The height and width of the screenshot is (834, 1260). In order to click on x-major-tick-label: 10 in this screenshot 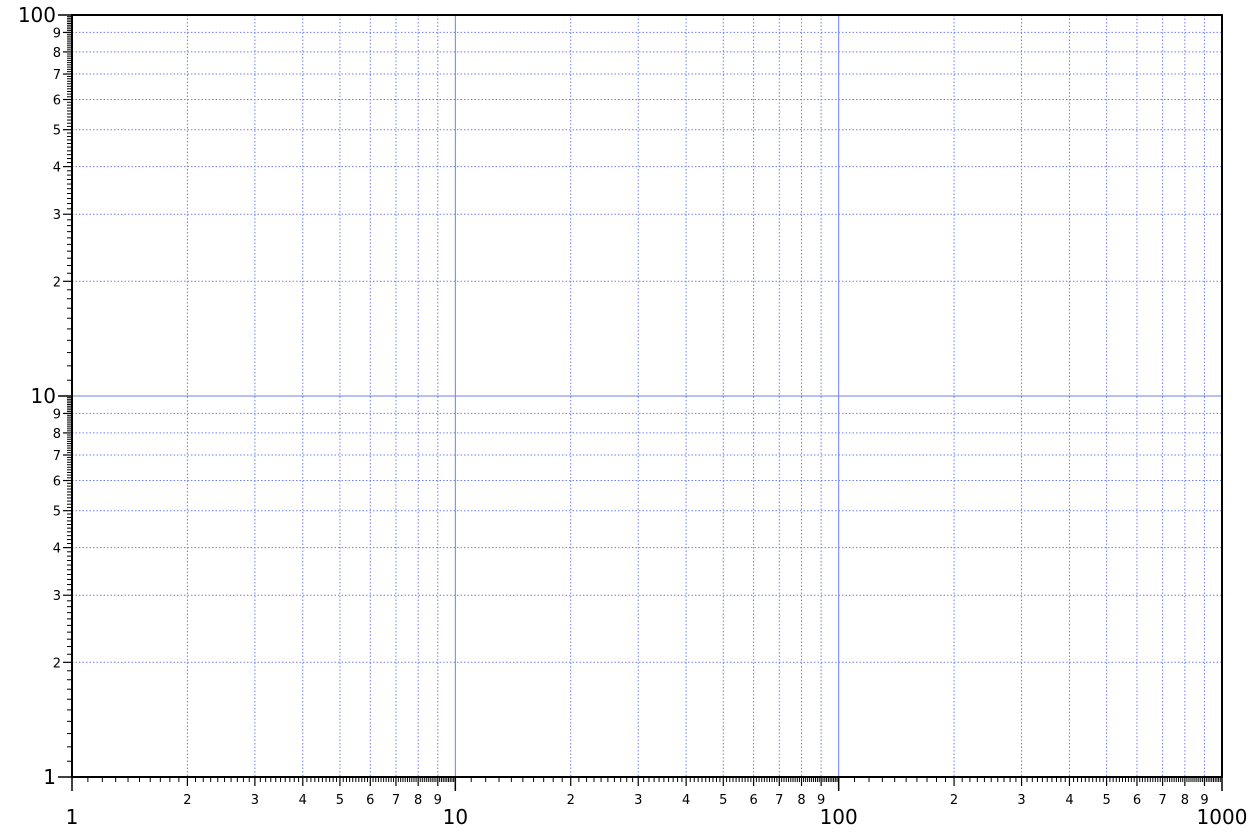, I will do `click(455, 817)`.